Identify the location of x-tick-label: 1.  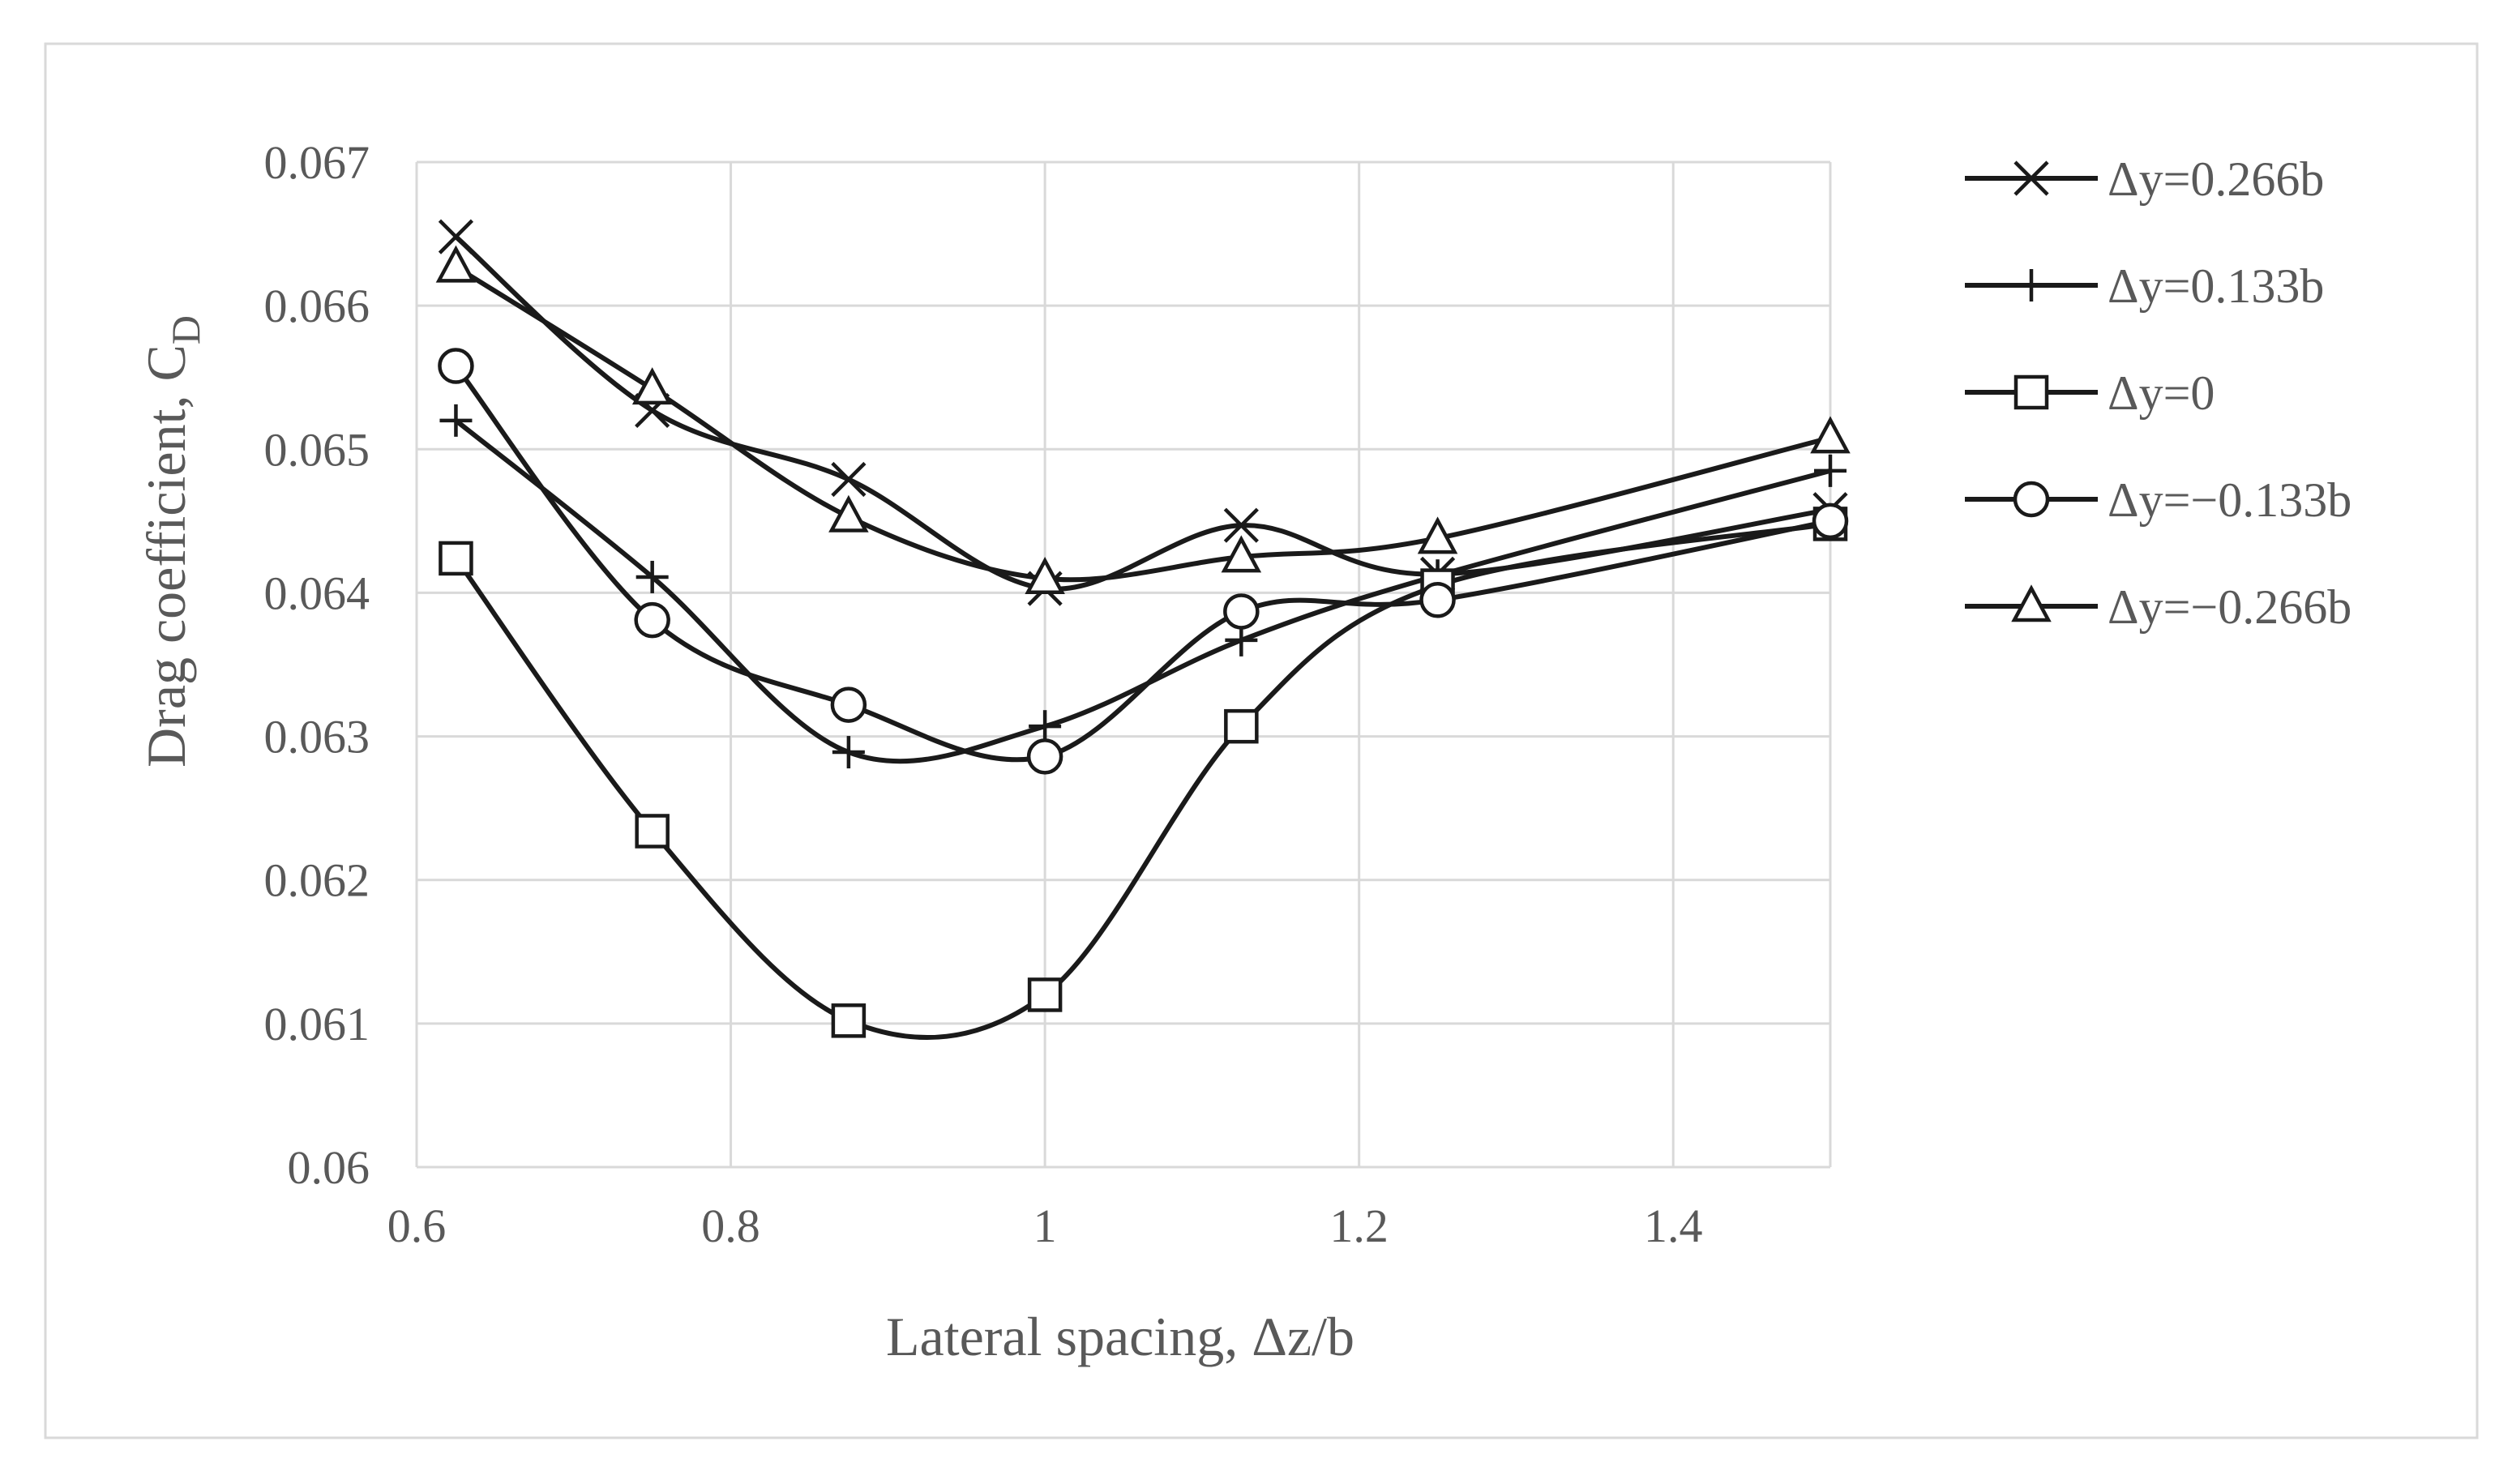
(1045, 1226).